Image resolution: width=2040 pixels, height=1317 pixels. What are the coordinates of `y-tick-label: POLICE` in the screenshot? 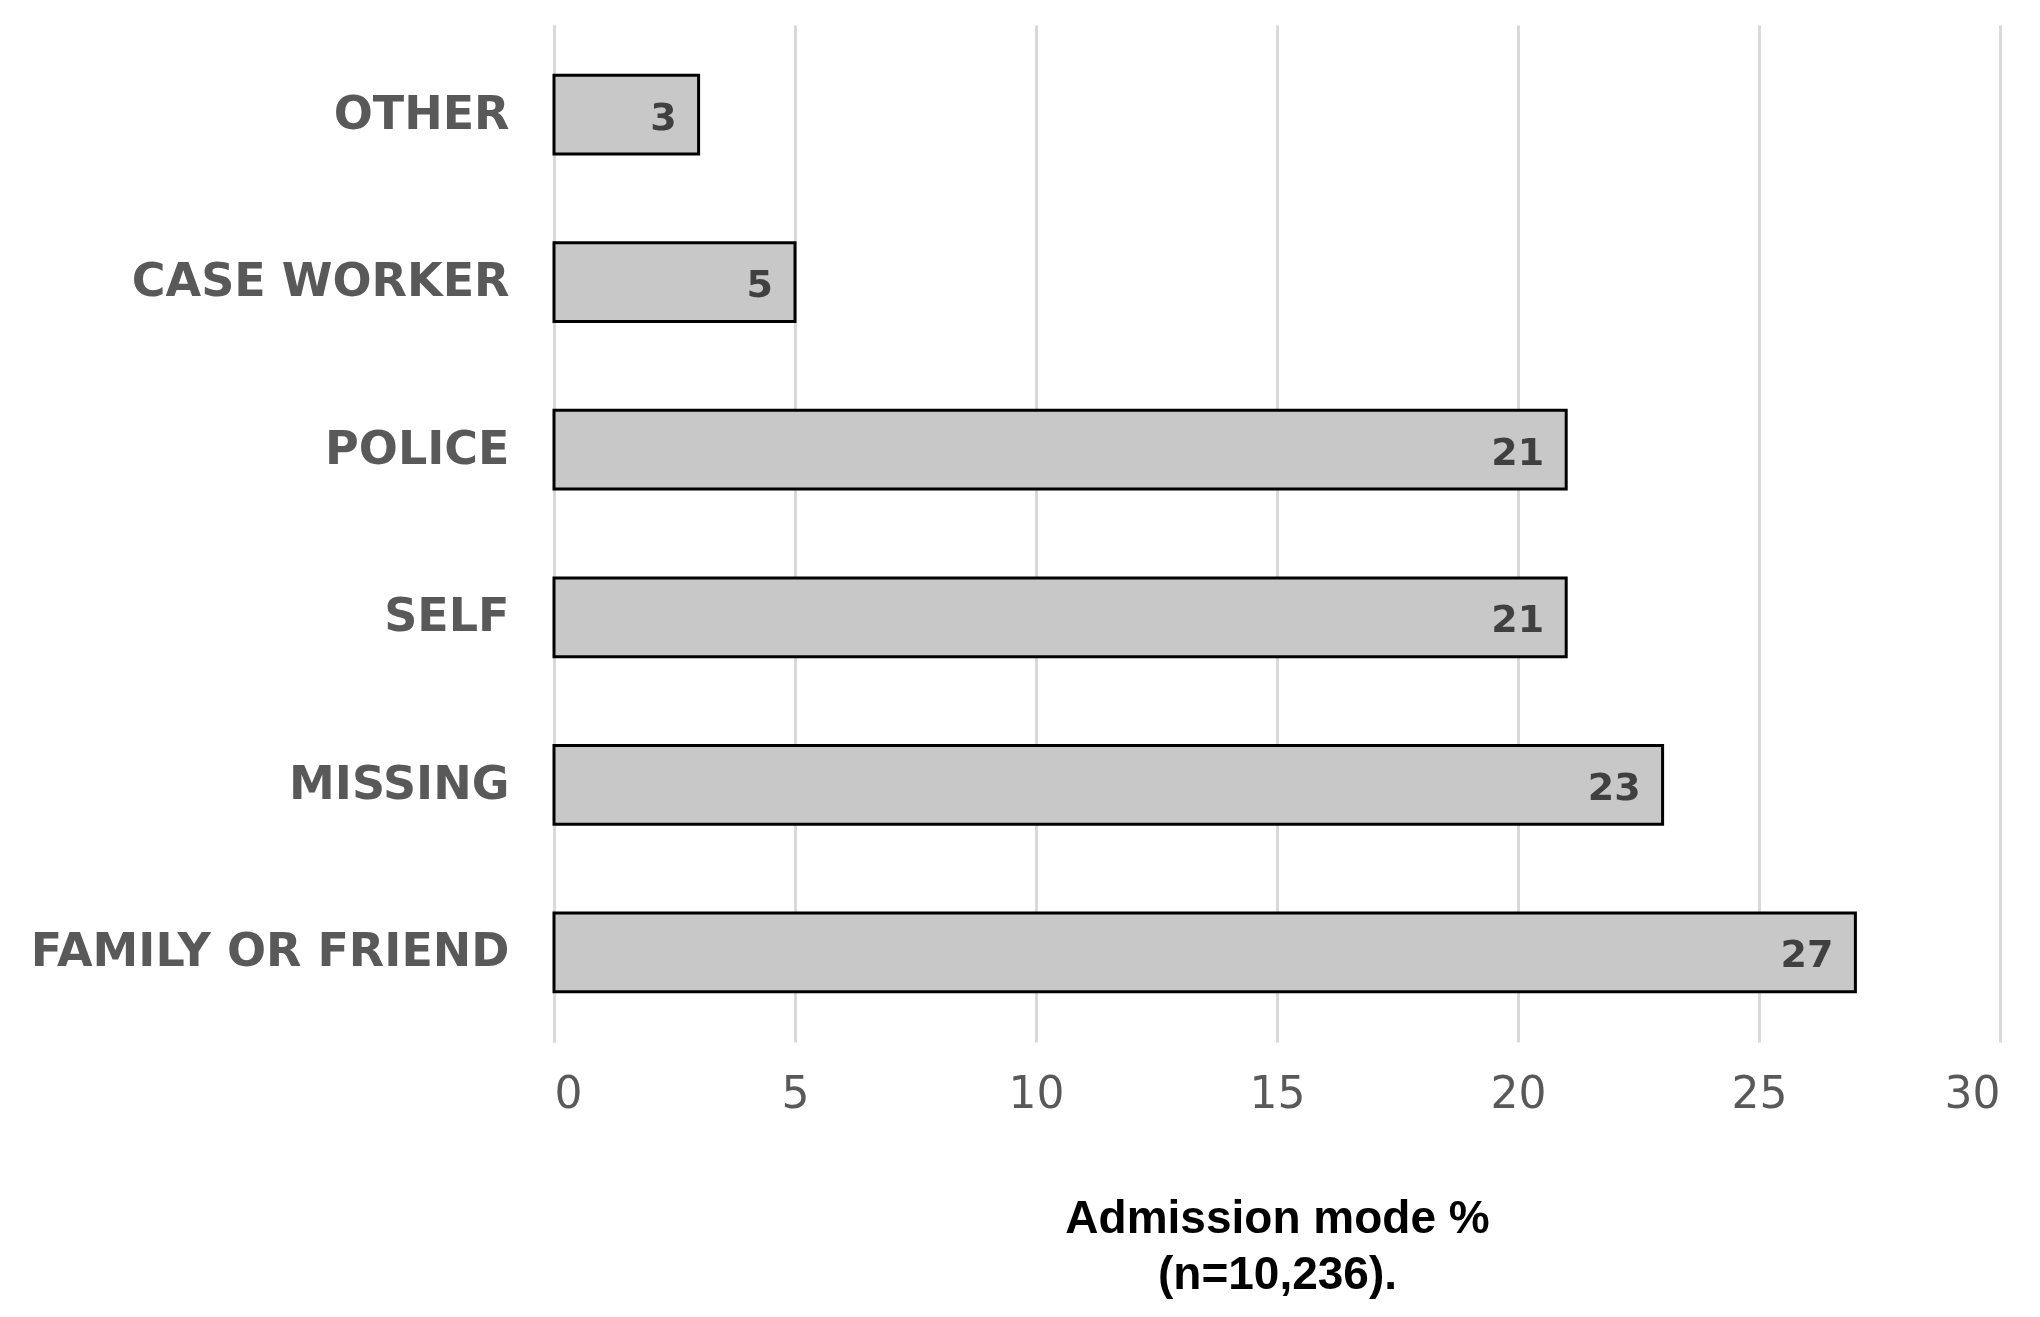 It's located at (417, 447).